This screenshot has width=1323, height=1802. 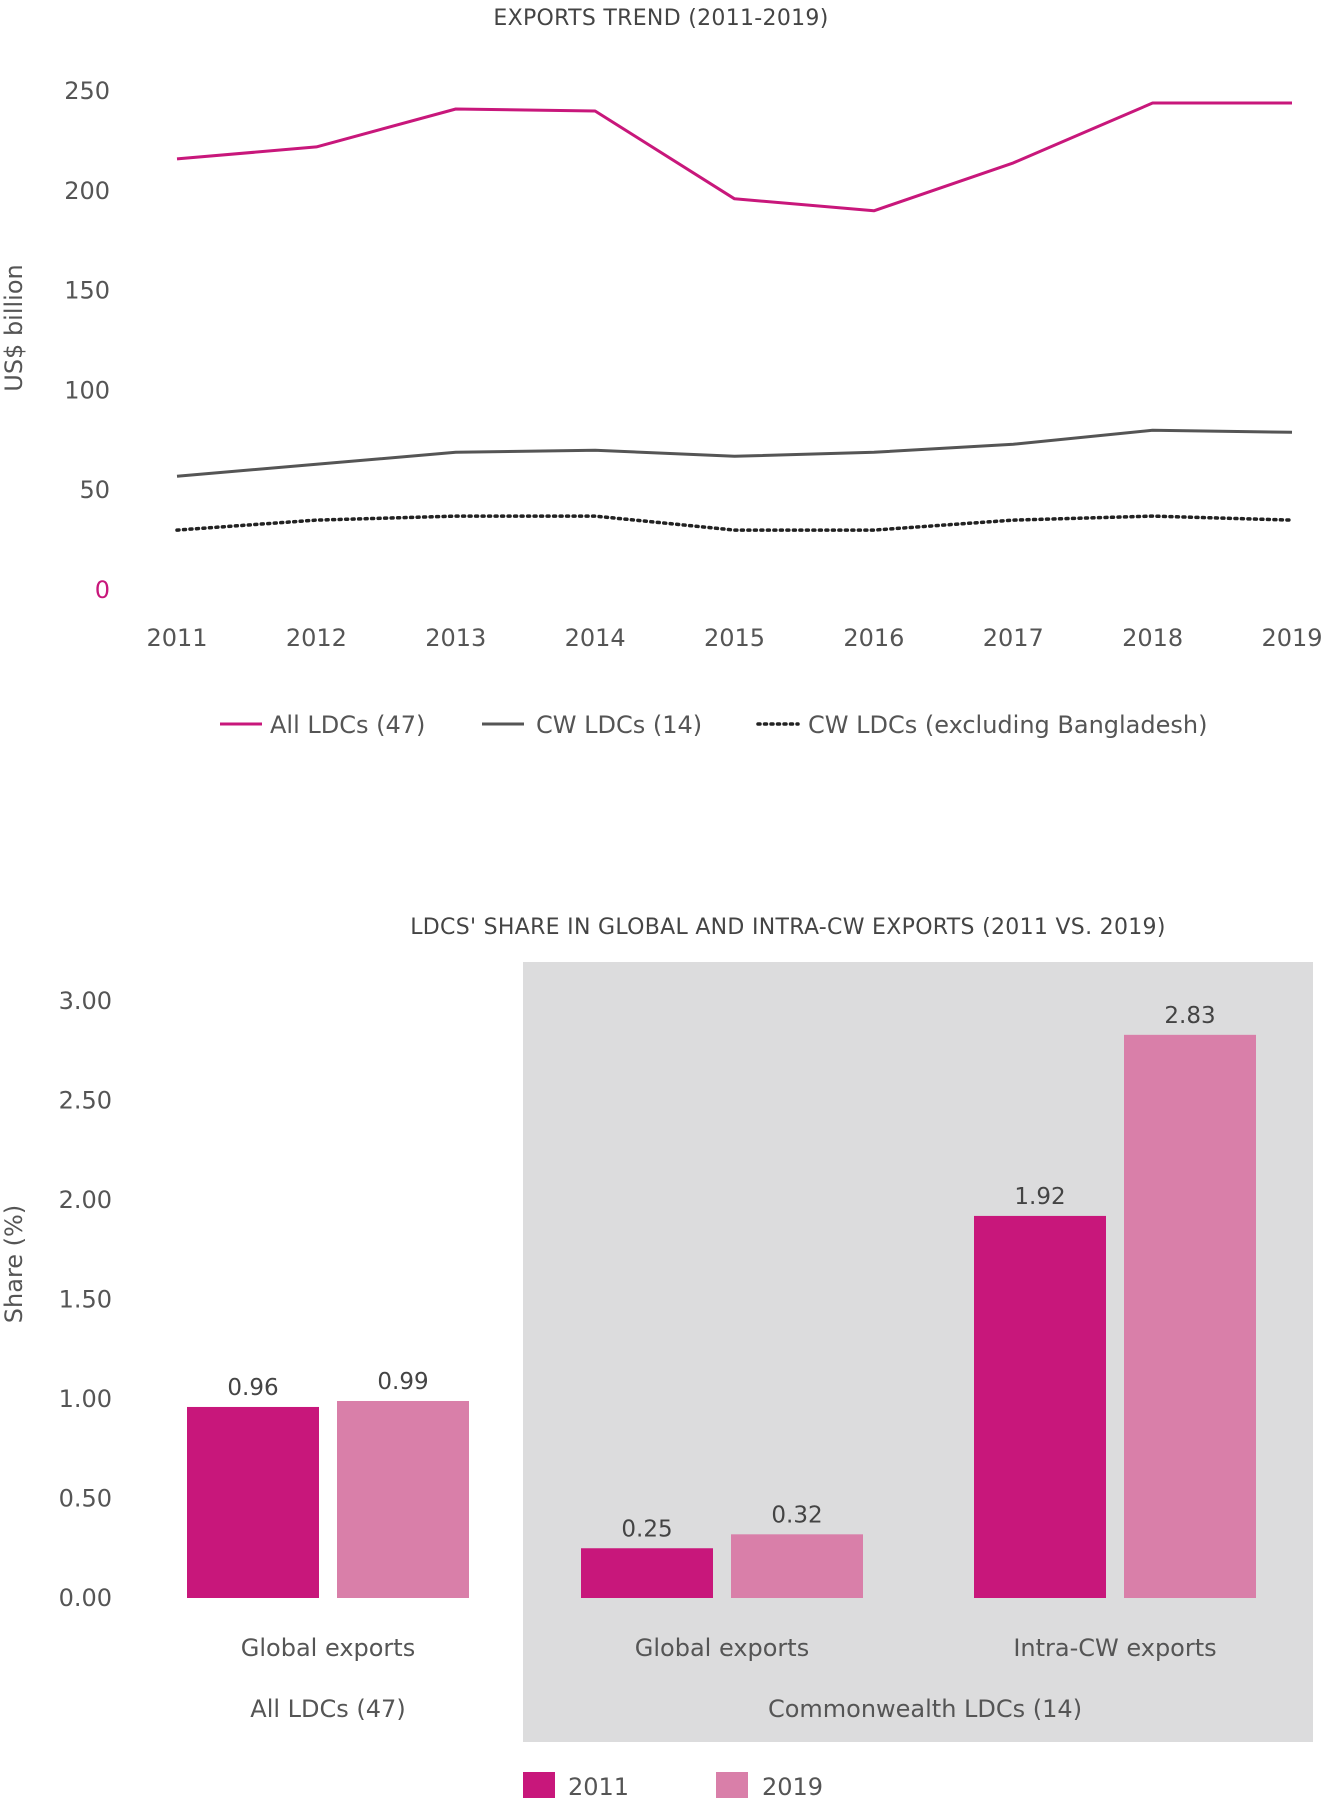 What do you see at coordinates (595, 638) in the screenshot?
I see `x-tick-label: 2014` at bounding box center [595, 638].